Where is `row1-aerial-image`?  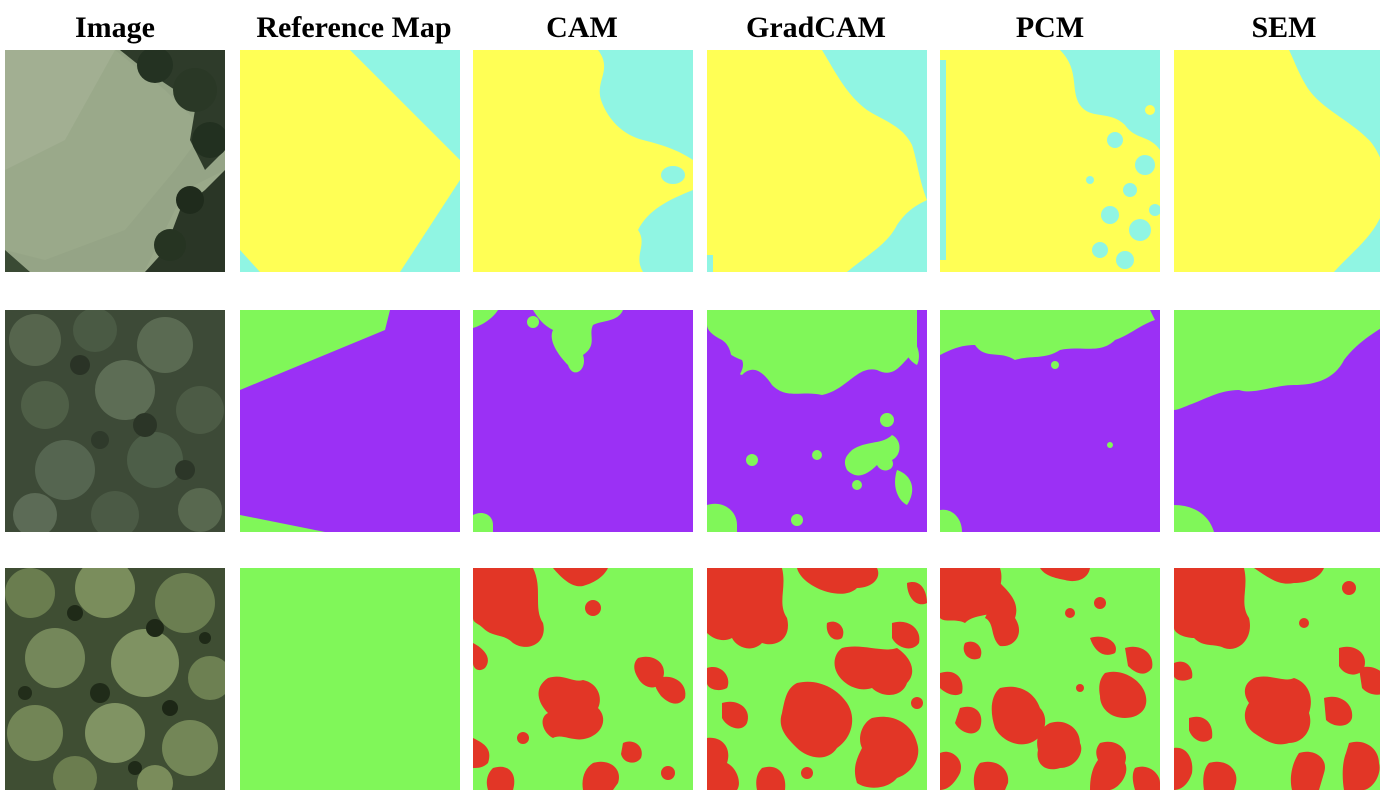
row1-aerial-image is located at coordinates (115, 161).